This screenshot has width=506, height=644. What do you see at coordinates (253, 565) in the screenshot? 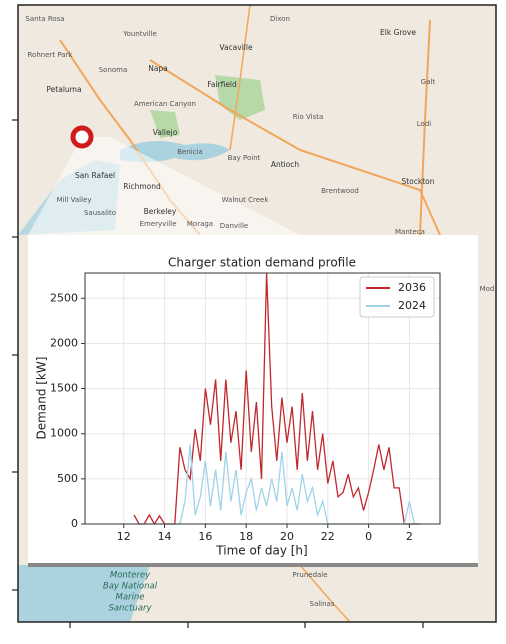
I see `panel-shadow` at bounding box center [253, 565].